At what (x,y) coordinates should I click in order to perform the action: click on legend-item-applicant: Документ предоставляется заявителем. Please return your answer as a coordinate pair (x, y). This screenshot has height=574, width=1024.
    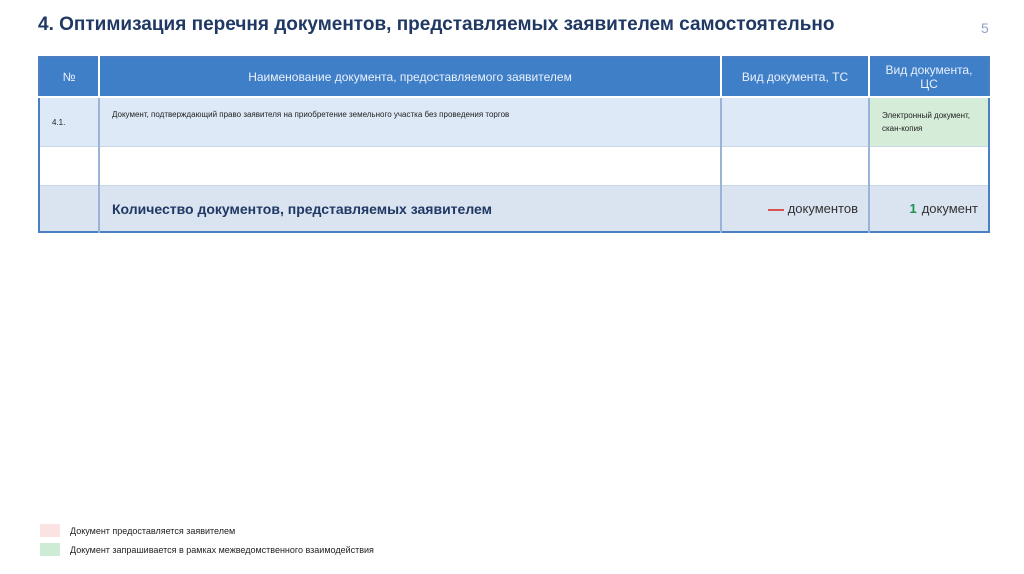
    Looking at the image, I should click on (137, 530).